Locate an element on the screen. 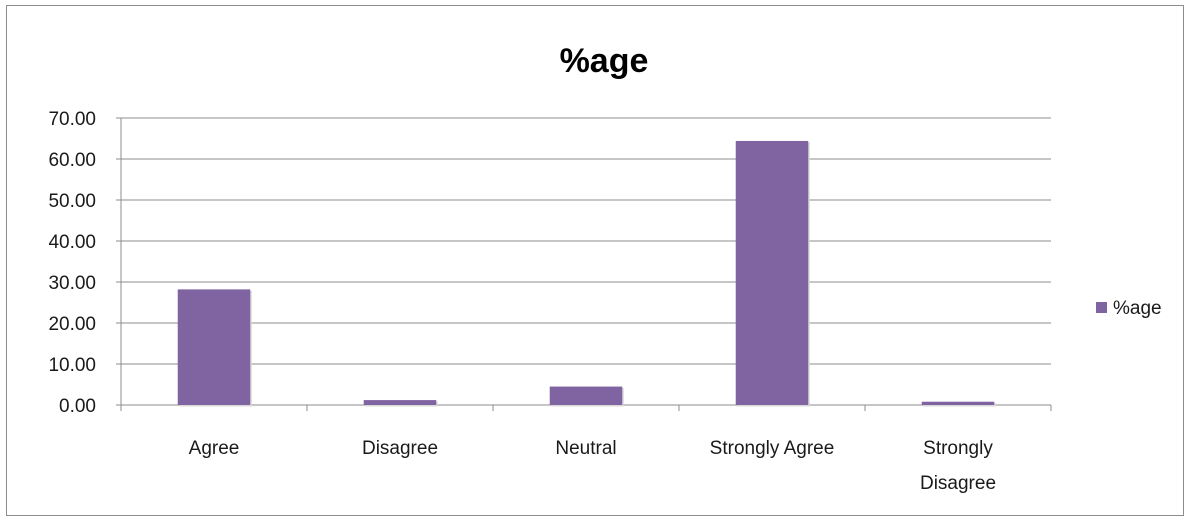 This screenshot has width=1192, height=524. x-tick-label: Neutral is located at coordinates (585, 448).